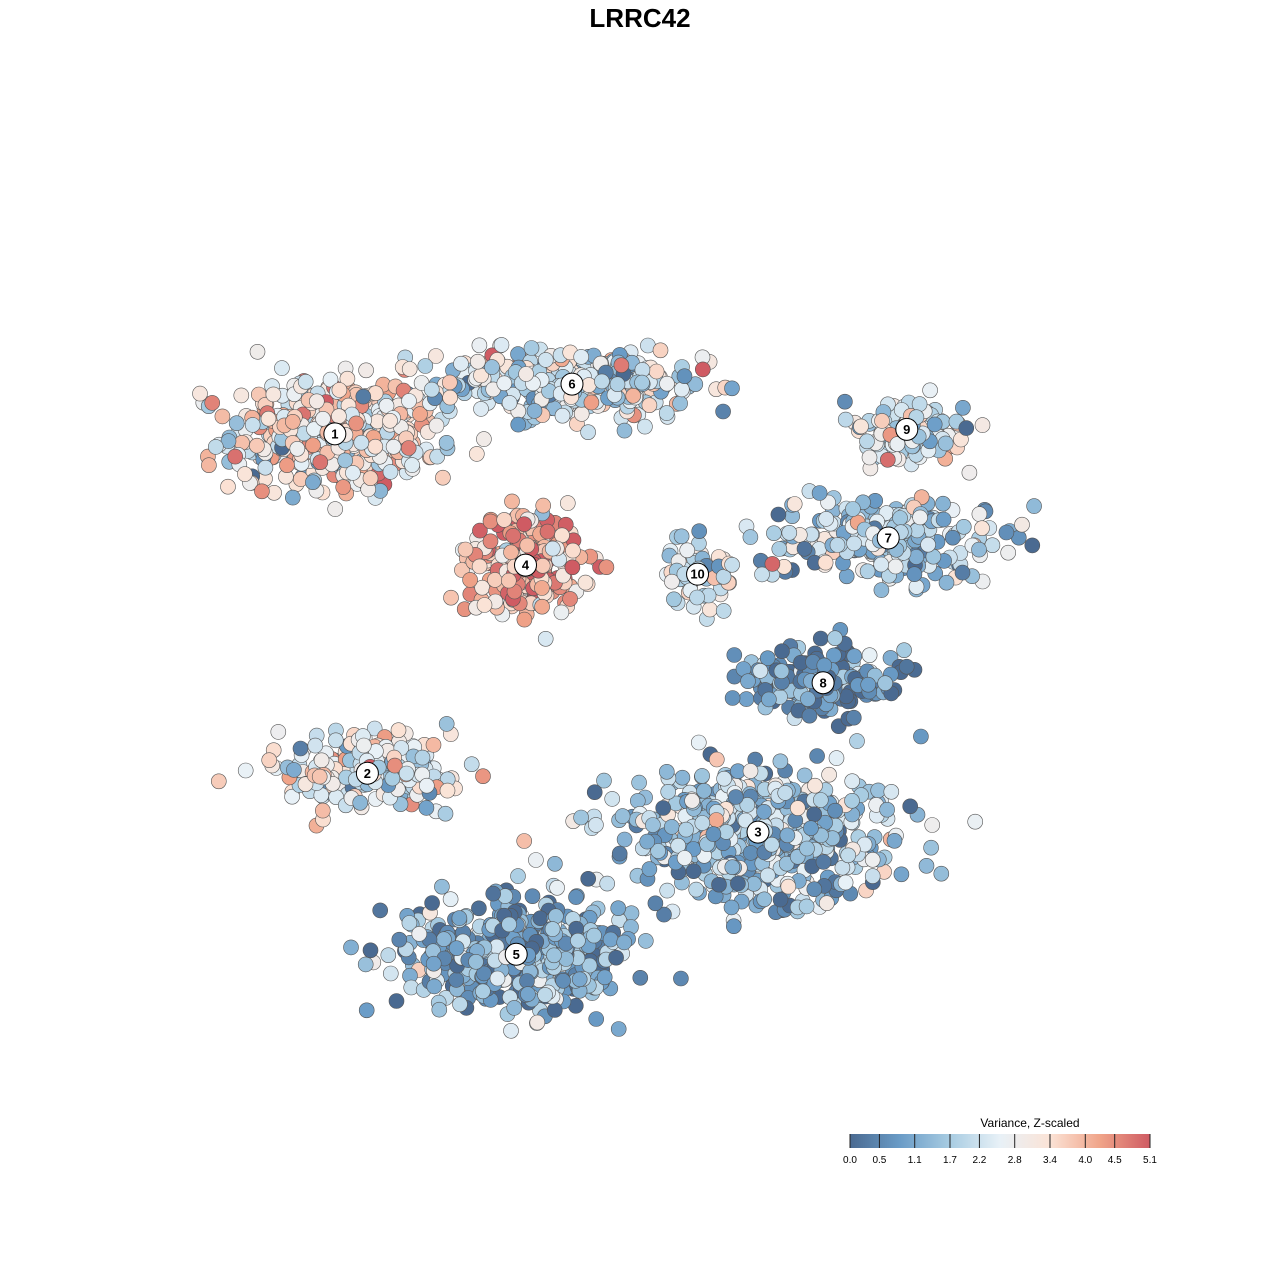 The width and height of the screenshot is (1280, 1280). What do you see at coordinates (1029, 1123) in the screenshot?
I see `legend-title: Variance, Z-scaled` at bounding box center [1029, 1123].